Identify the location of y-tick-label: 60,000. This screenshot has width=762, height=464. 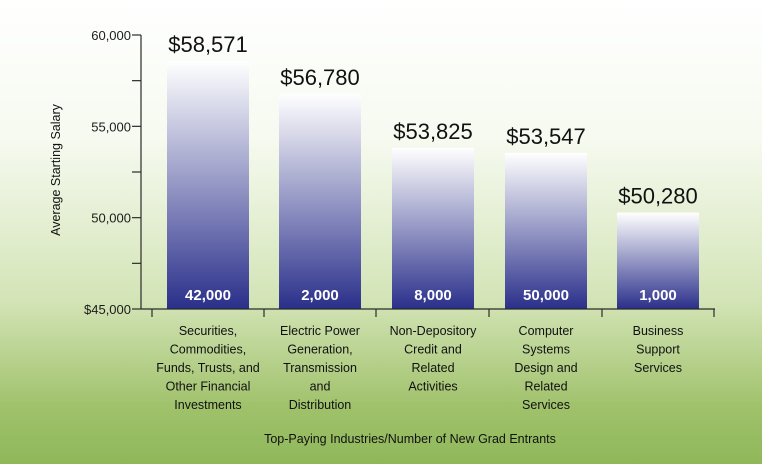
(111, 35).